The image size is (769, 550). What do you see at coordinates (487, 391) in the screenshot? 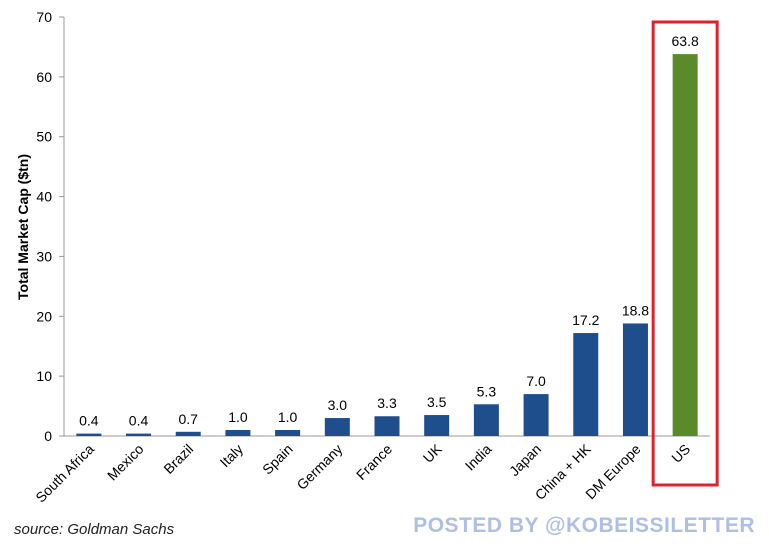
I see `bar-value-label: 5.3` at bounding box center [487, 391].